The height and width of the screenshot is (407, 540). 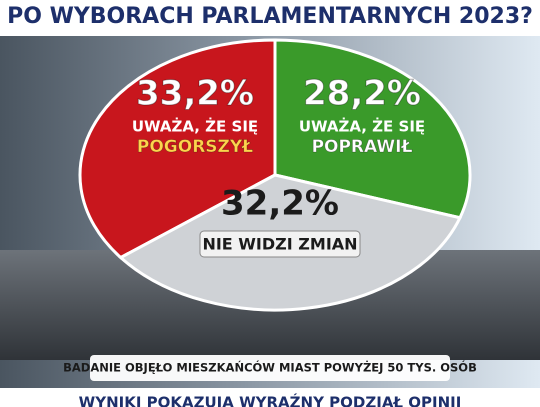 I want to click on value-label: 28,2%, so click(x=362, y=94).